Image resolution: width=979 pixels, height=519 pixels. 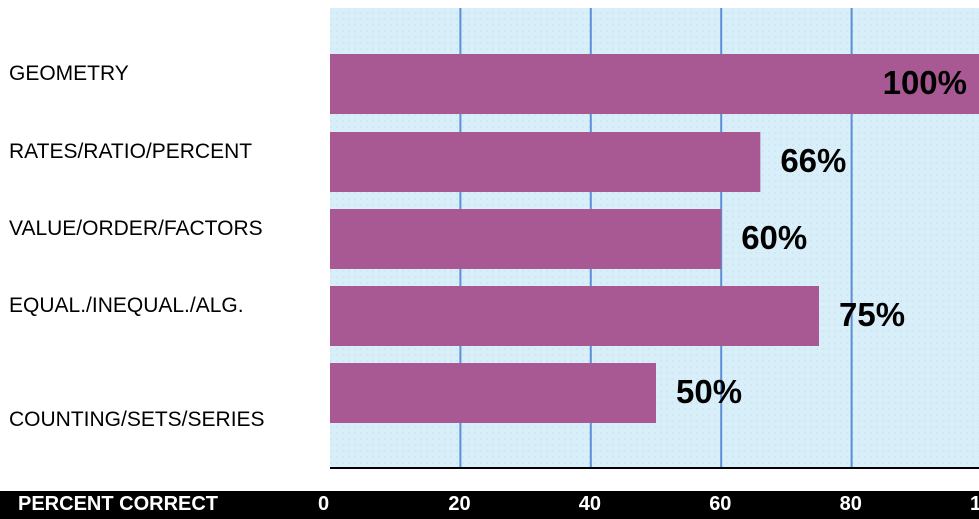 What do you see at coordinates (69, 73) in the screenshot?
I see `category-label: GEOMETRY` at bounding box center [69, 73].